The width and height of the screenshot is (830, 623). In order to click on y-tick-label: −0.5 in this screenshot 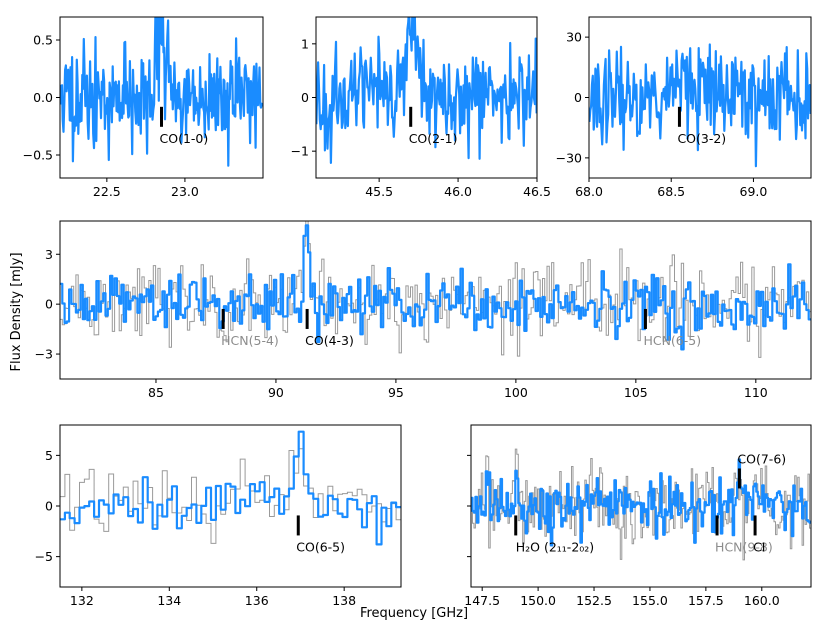, I will do `click(38, 155)`.